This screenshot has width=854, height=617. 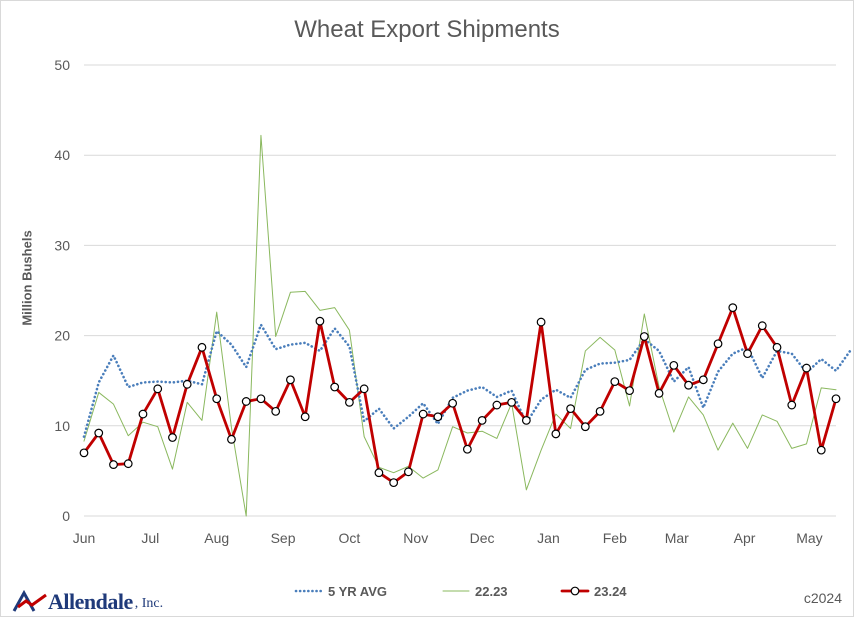 I want to click on copyright-label: c2024, so click(x=822, y=598).